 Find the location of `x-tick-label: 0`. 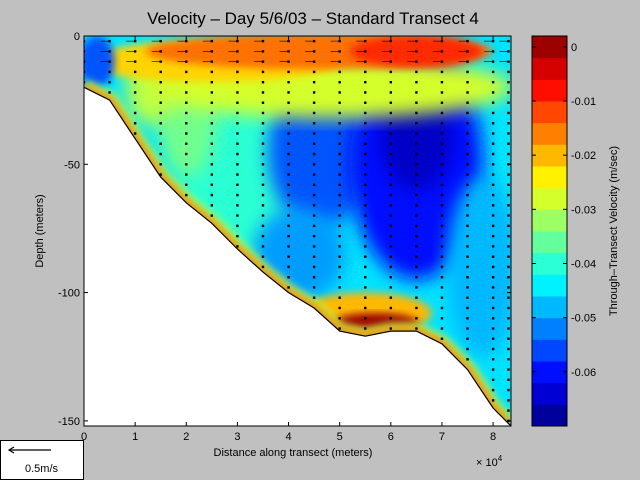

x-tick-label: 0 is located at coordinates (84, 437).